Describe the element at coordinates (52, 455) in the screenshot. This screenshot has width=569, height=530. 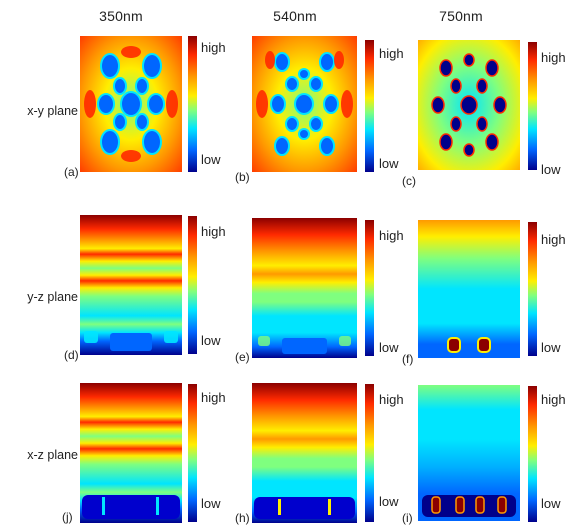
I see `row-header-xz-plane: x-z plane` at that location.